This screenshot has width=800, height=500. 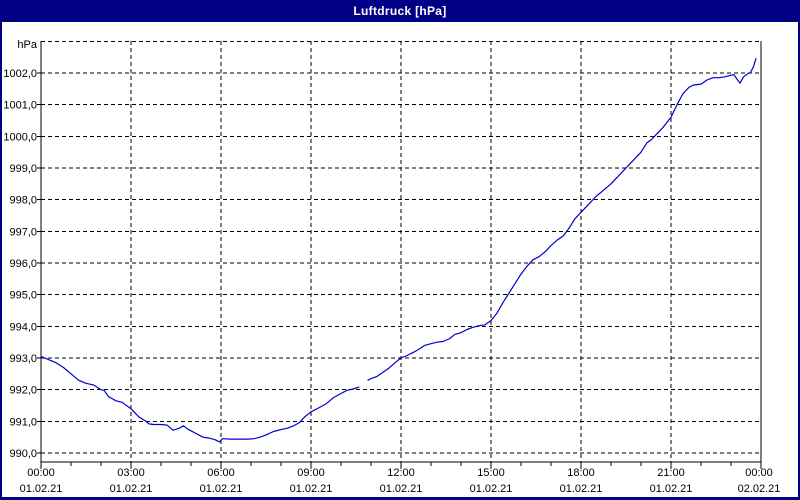 What do you see at coordinates (27, 45) in the screenshot?
I see `y-axis-unit-label: hPa` at bounding box center [27, 45].